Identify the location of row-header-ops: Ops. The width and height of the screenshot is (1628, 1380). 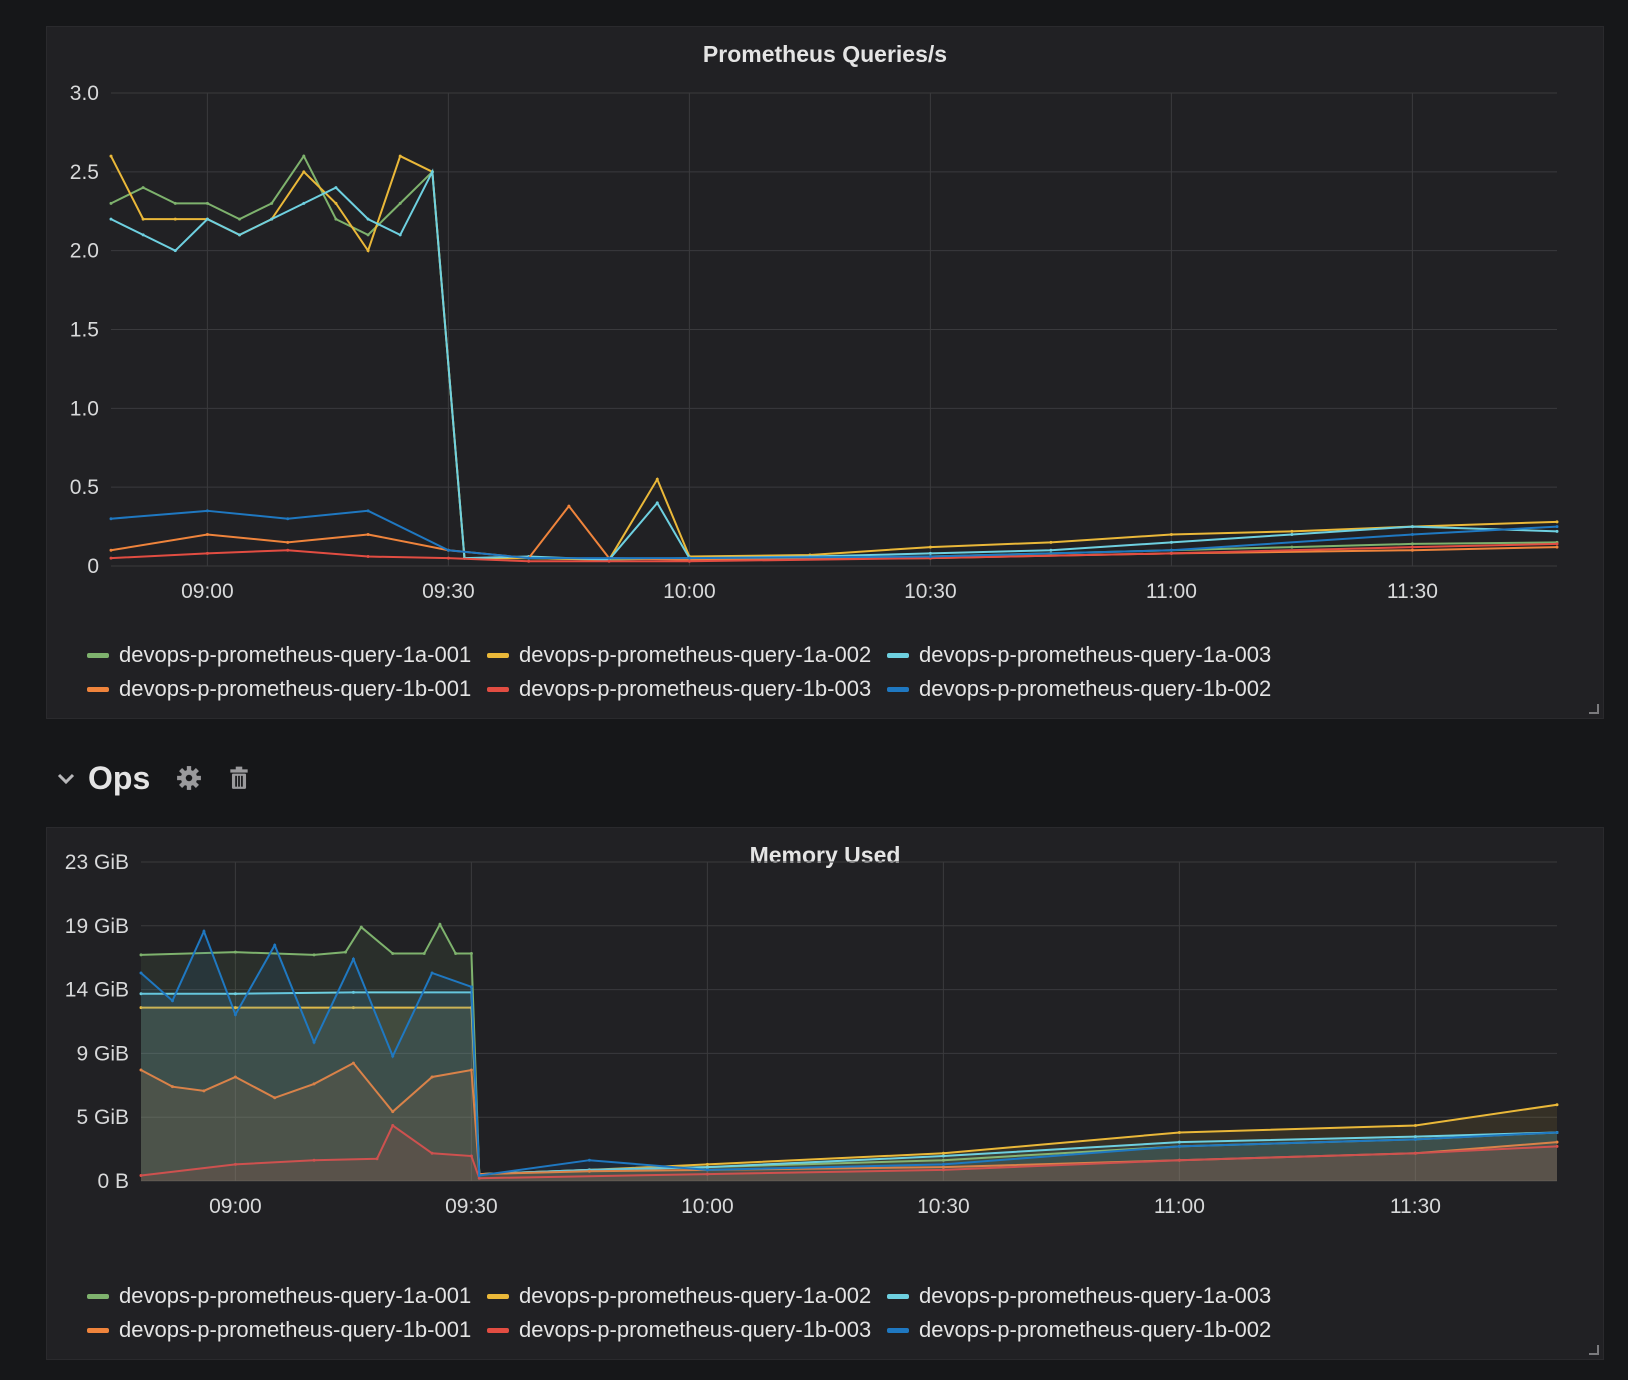
(165, 778).